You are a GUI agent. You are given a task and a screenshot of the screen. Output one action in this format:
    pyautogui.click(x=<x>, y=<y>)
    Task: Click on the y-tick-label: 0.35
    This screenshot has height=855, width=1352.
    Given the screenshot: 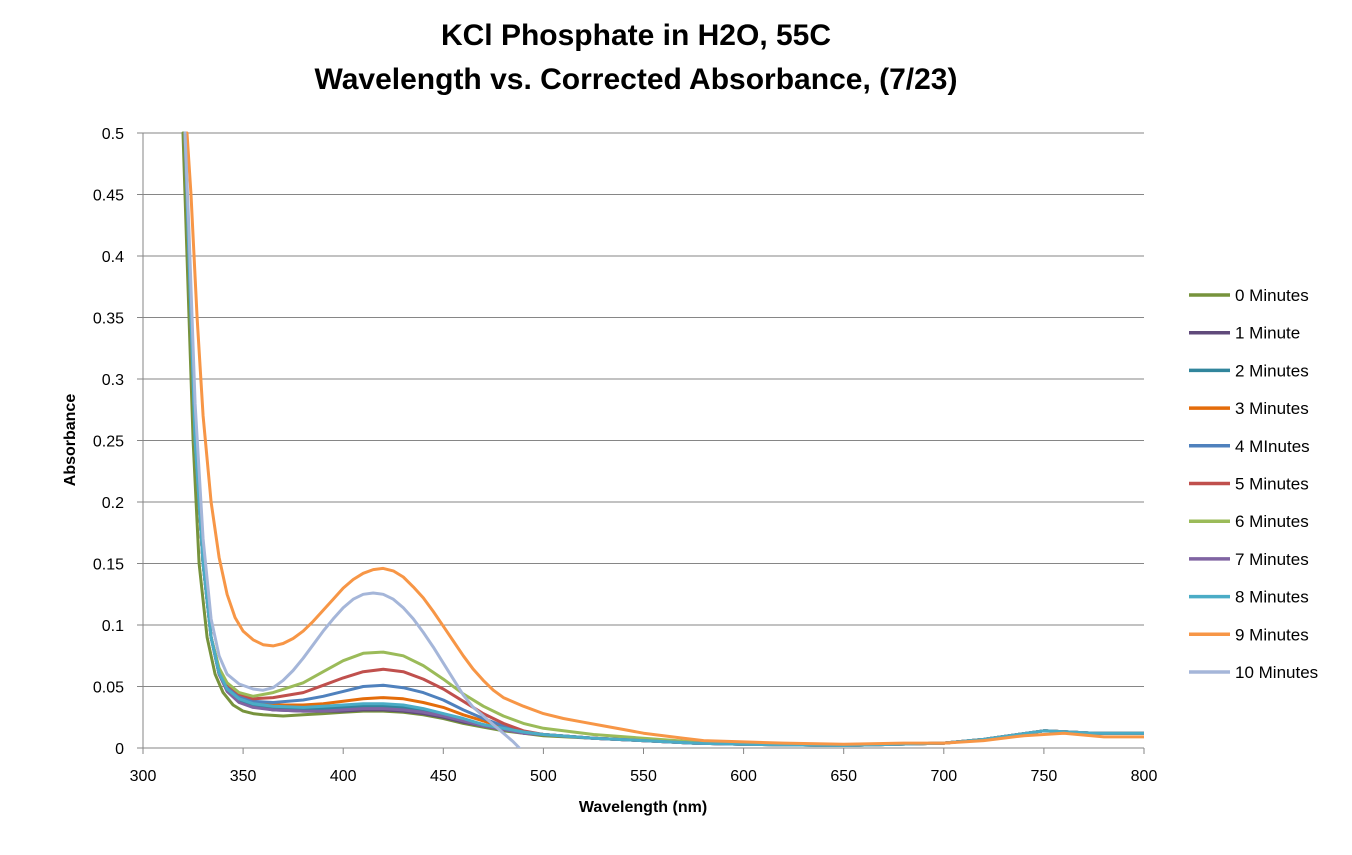 What is the action you would take?
    pyautogui.click(x=108, y=319)
    